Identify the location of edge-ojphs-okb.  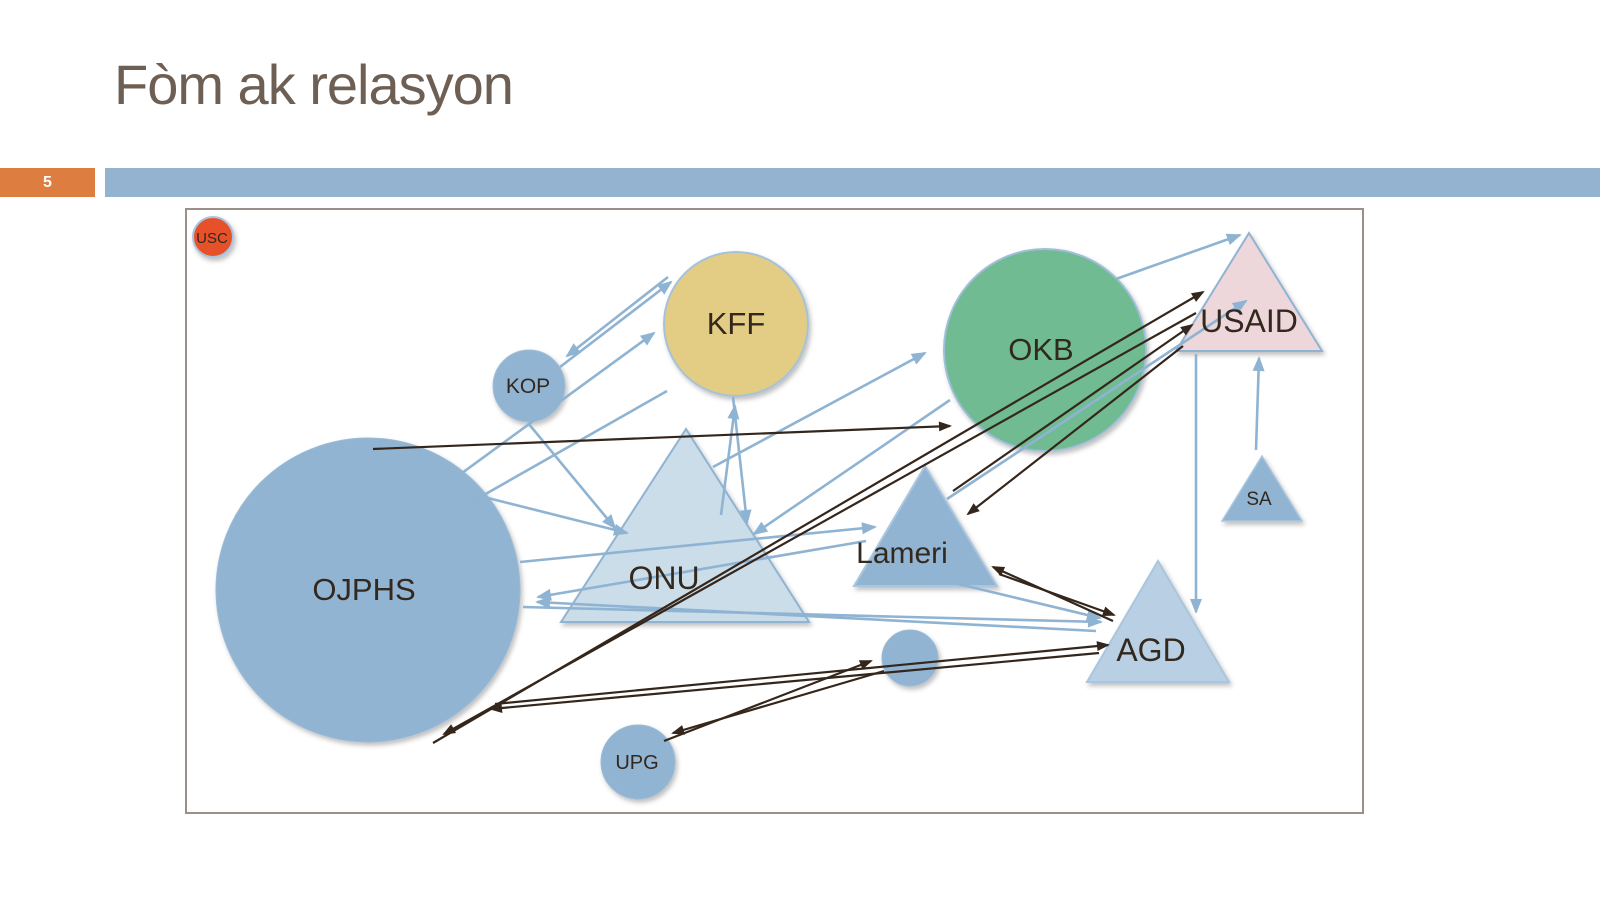
(662, 436).